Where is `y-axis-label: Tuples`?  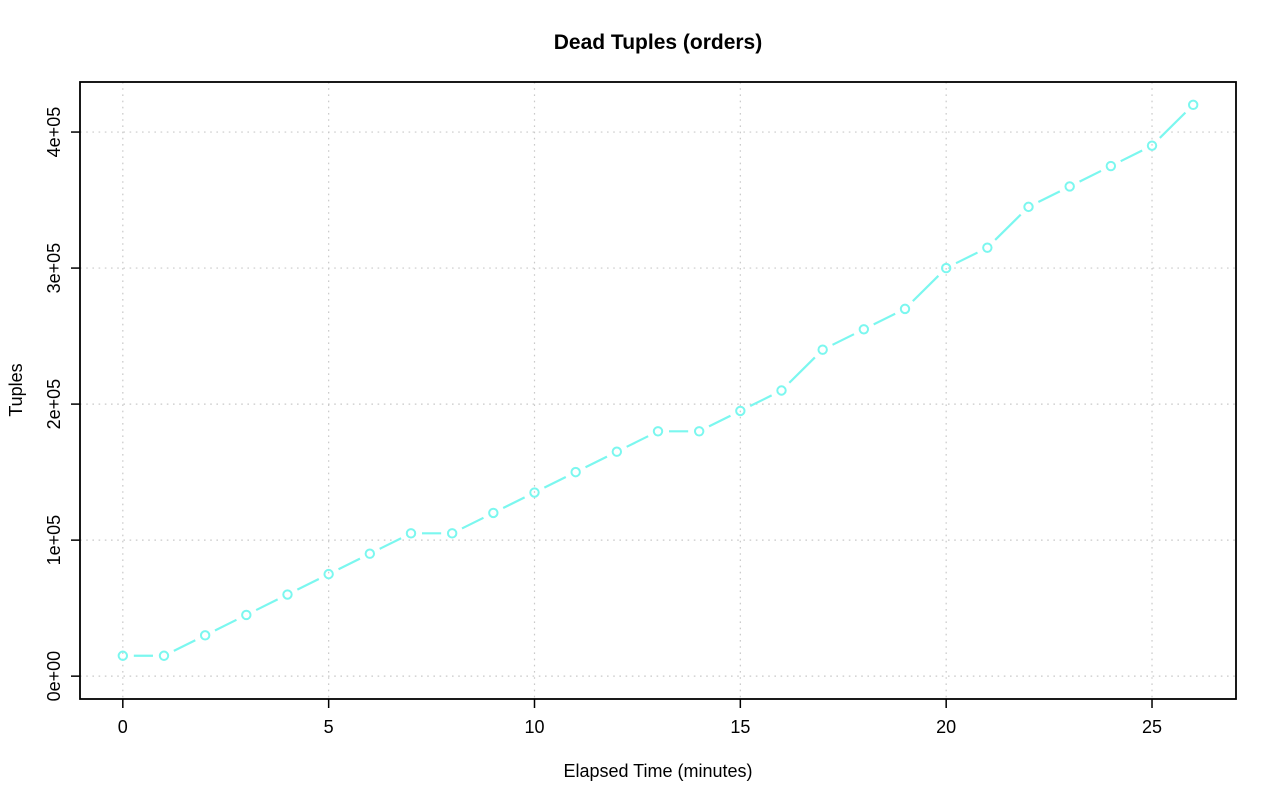 y-axis-label: Tuples is located at coordinates (16, 389).